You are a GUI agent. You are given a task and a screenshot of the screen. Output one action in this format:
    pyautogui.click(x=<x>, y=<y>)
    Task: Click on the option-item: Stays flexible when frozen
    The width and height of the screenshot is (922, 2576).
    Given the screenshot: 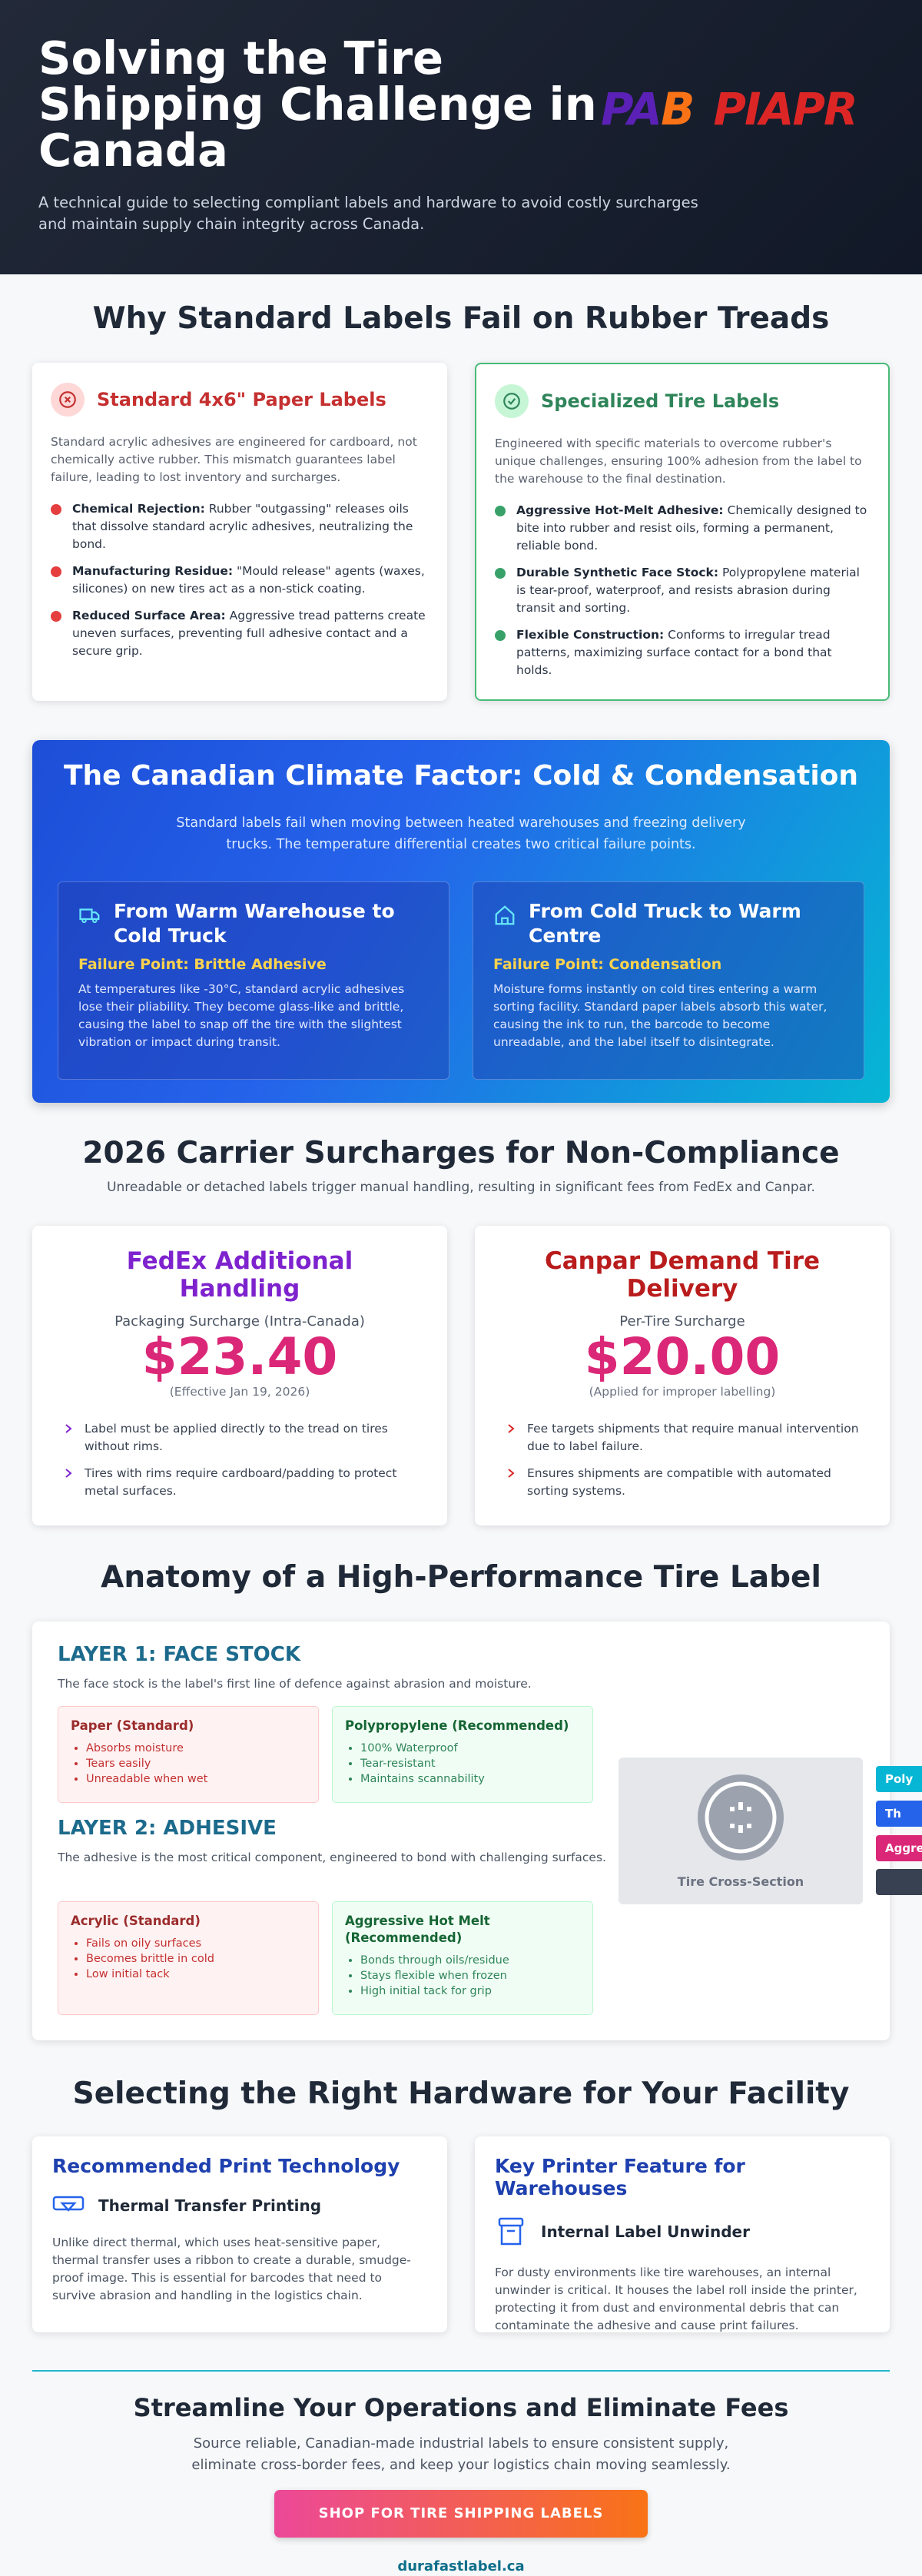 What is the action you would take?
    pyautogui.click(x=470, y=1975)
    